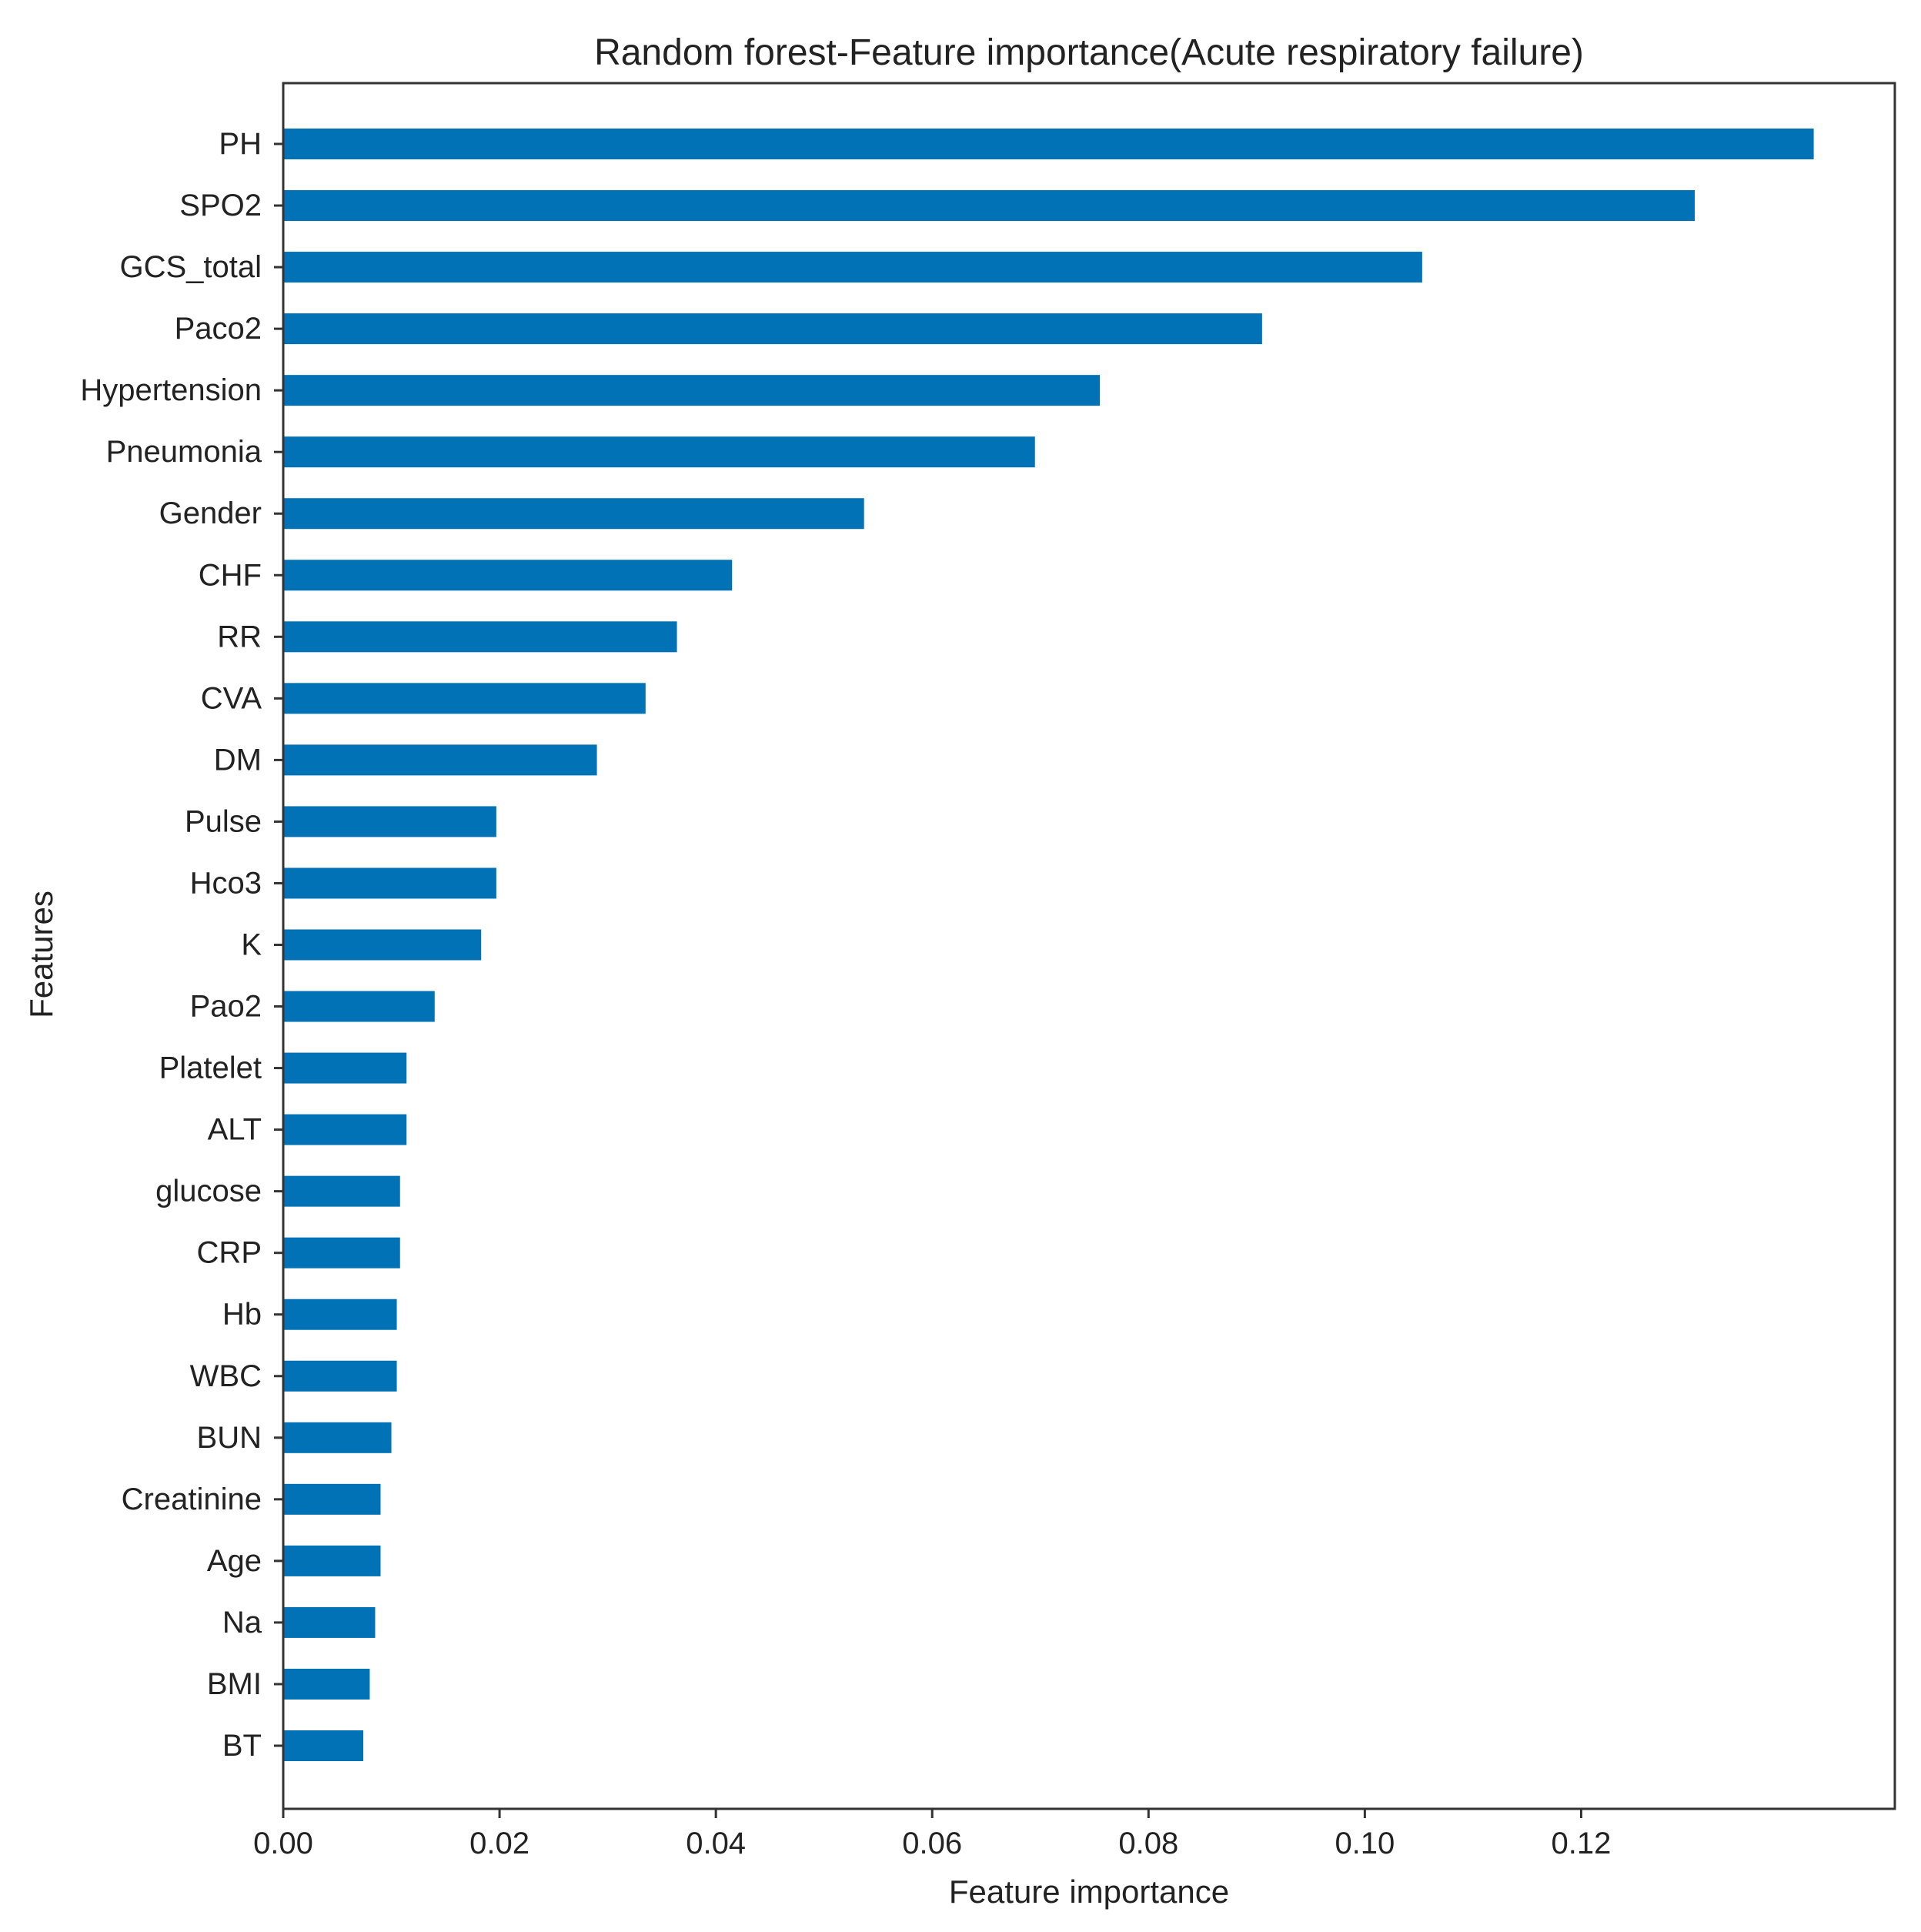 Image resolution: width=1921 pixels, height=1932 pixels. Describe the element at coordinates (359, 1007) in the screenshot. I see `bar-pao2` at that location.